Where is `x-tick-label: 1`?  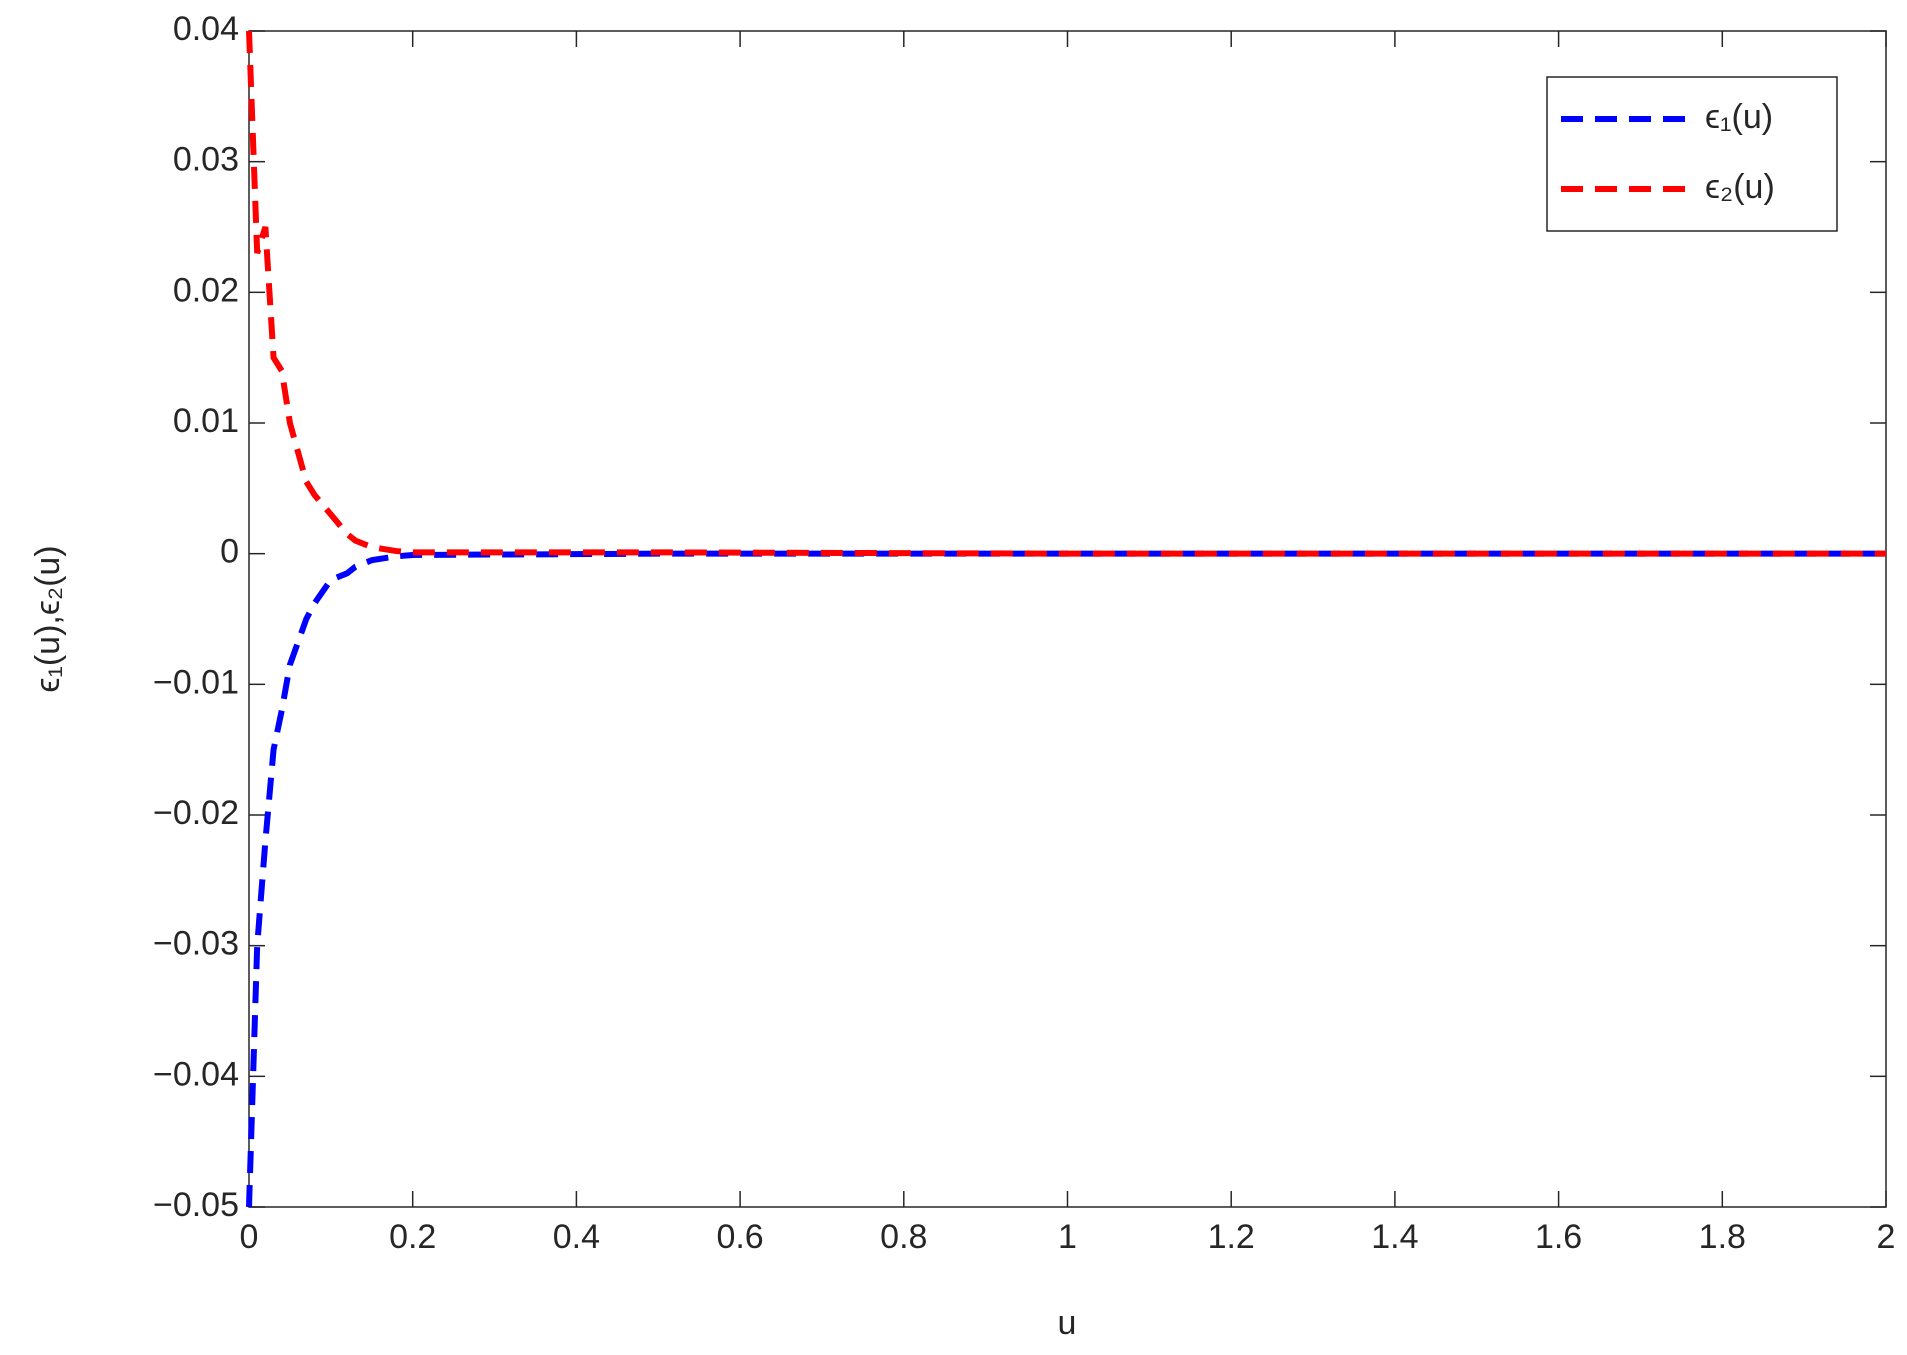 x-tick-label: 1 is located at coordinates (1067, 1237).